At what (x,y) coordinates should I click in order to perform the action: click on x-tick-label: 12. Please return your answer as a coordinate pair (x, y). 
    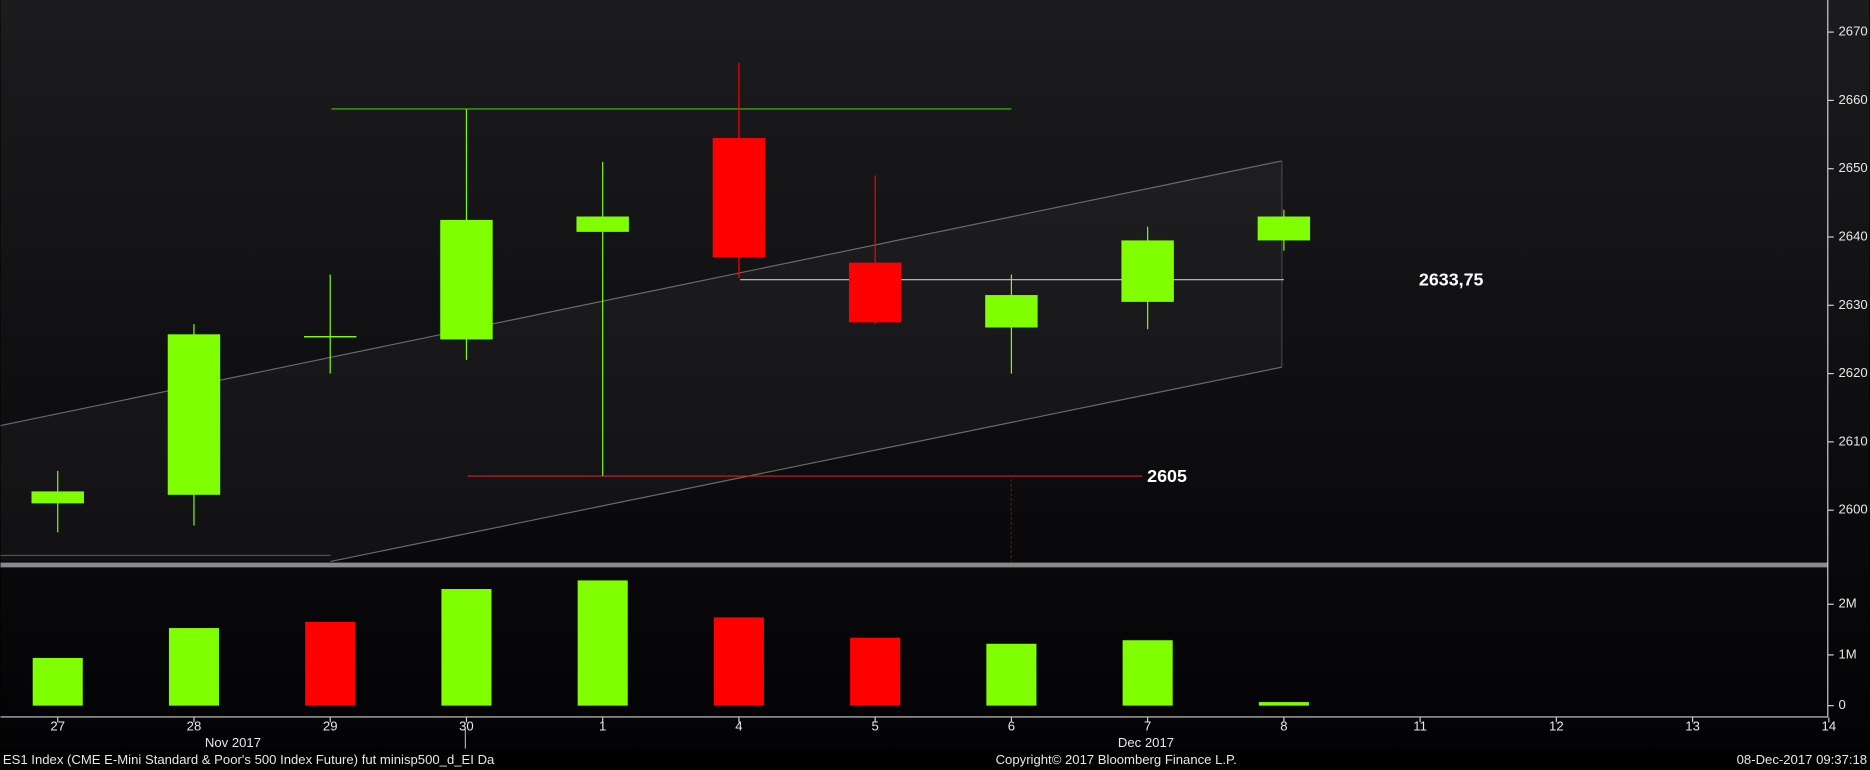
    Looking at the image, I should click on (1556, 726).